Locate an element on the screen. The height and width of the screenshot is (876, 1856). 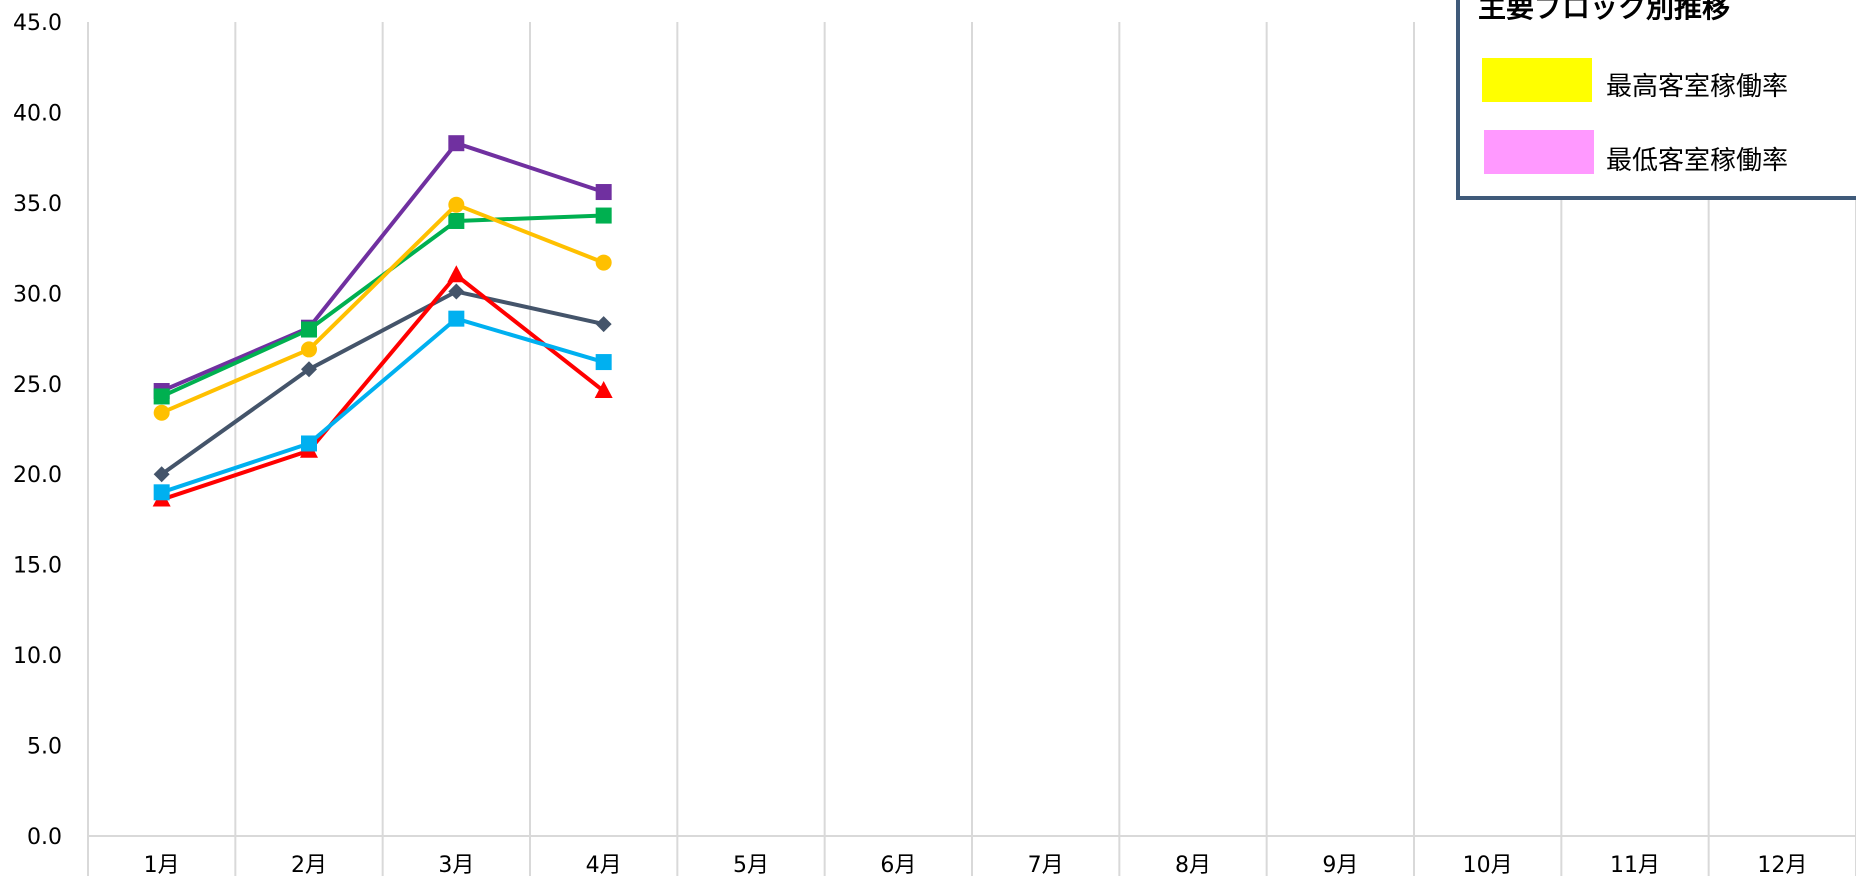
x-tick-label: 2月 is located at coordinates (309, 864).